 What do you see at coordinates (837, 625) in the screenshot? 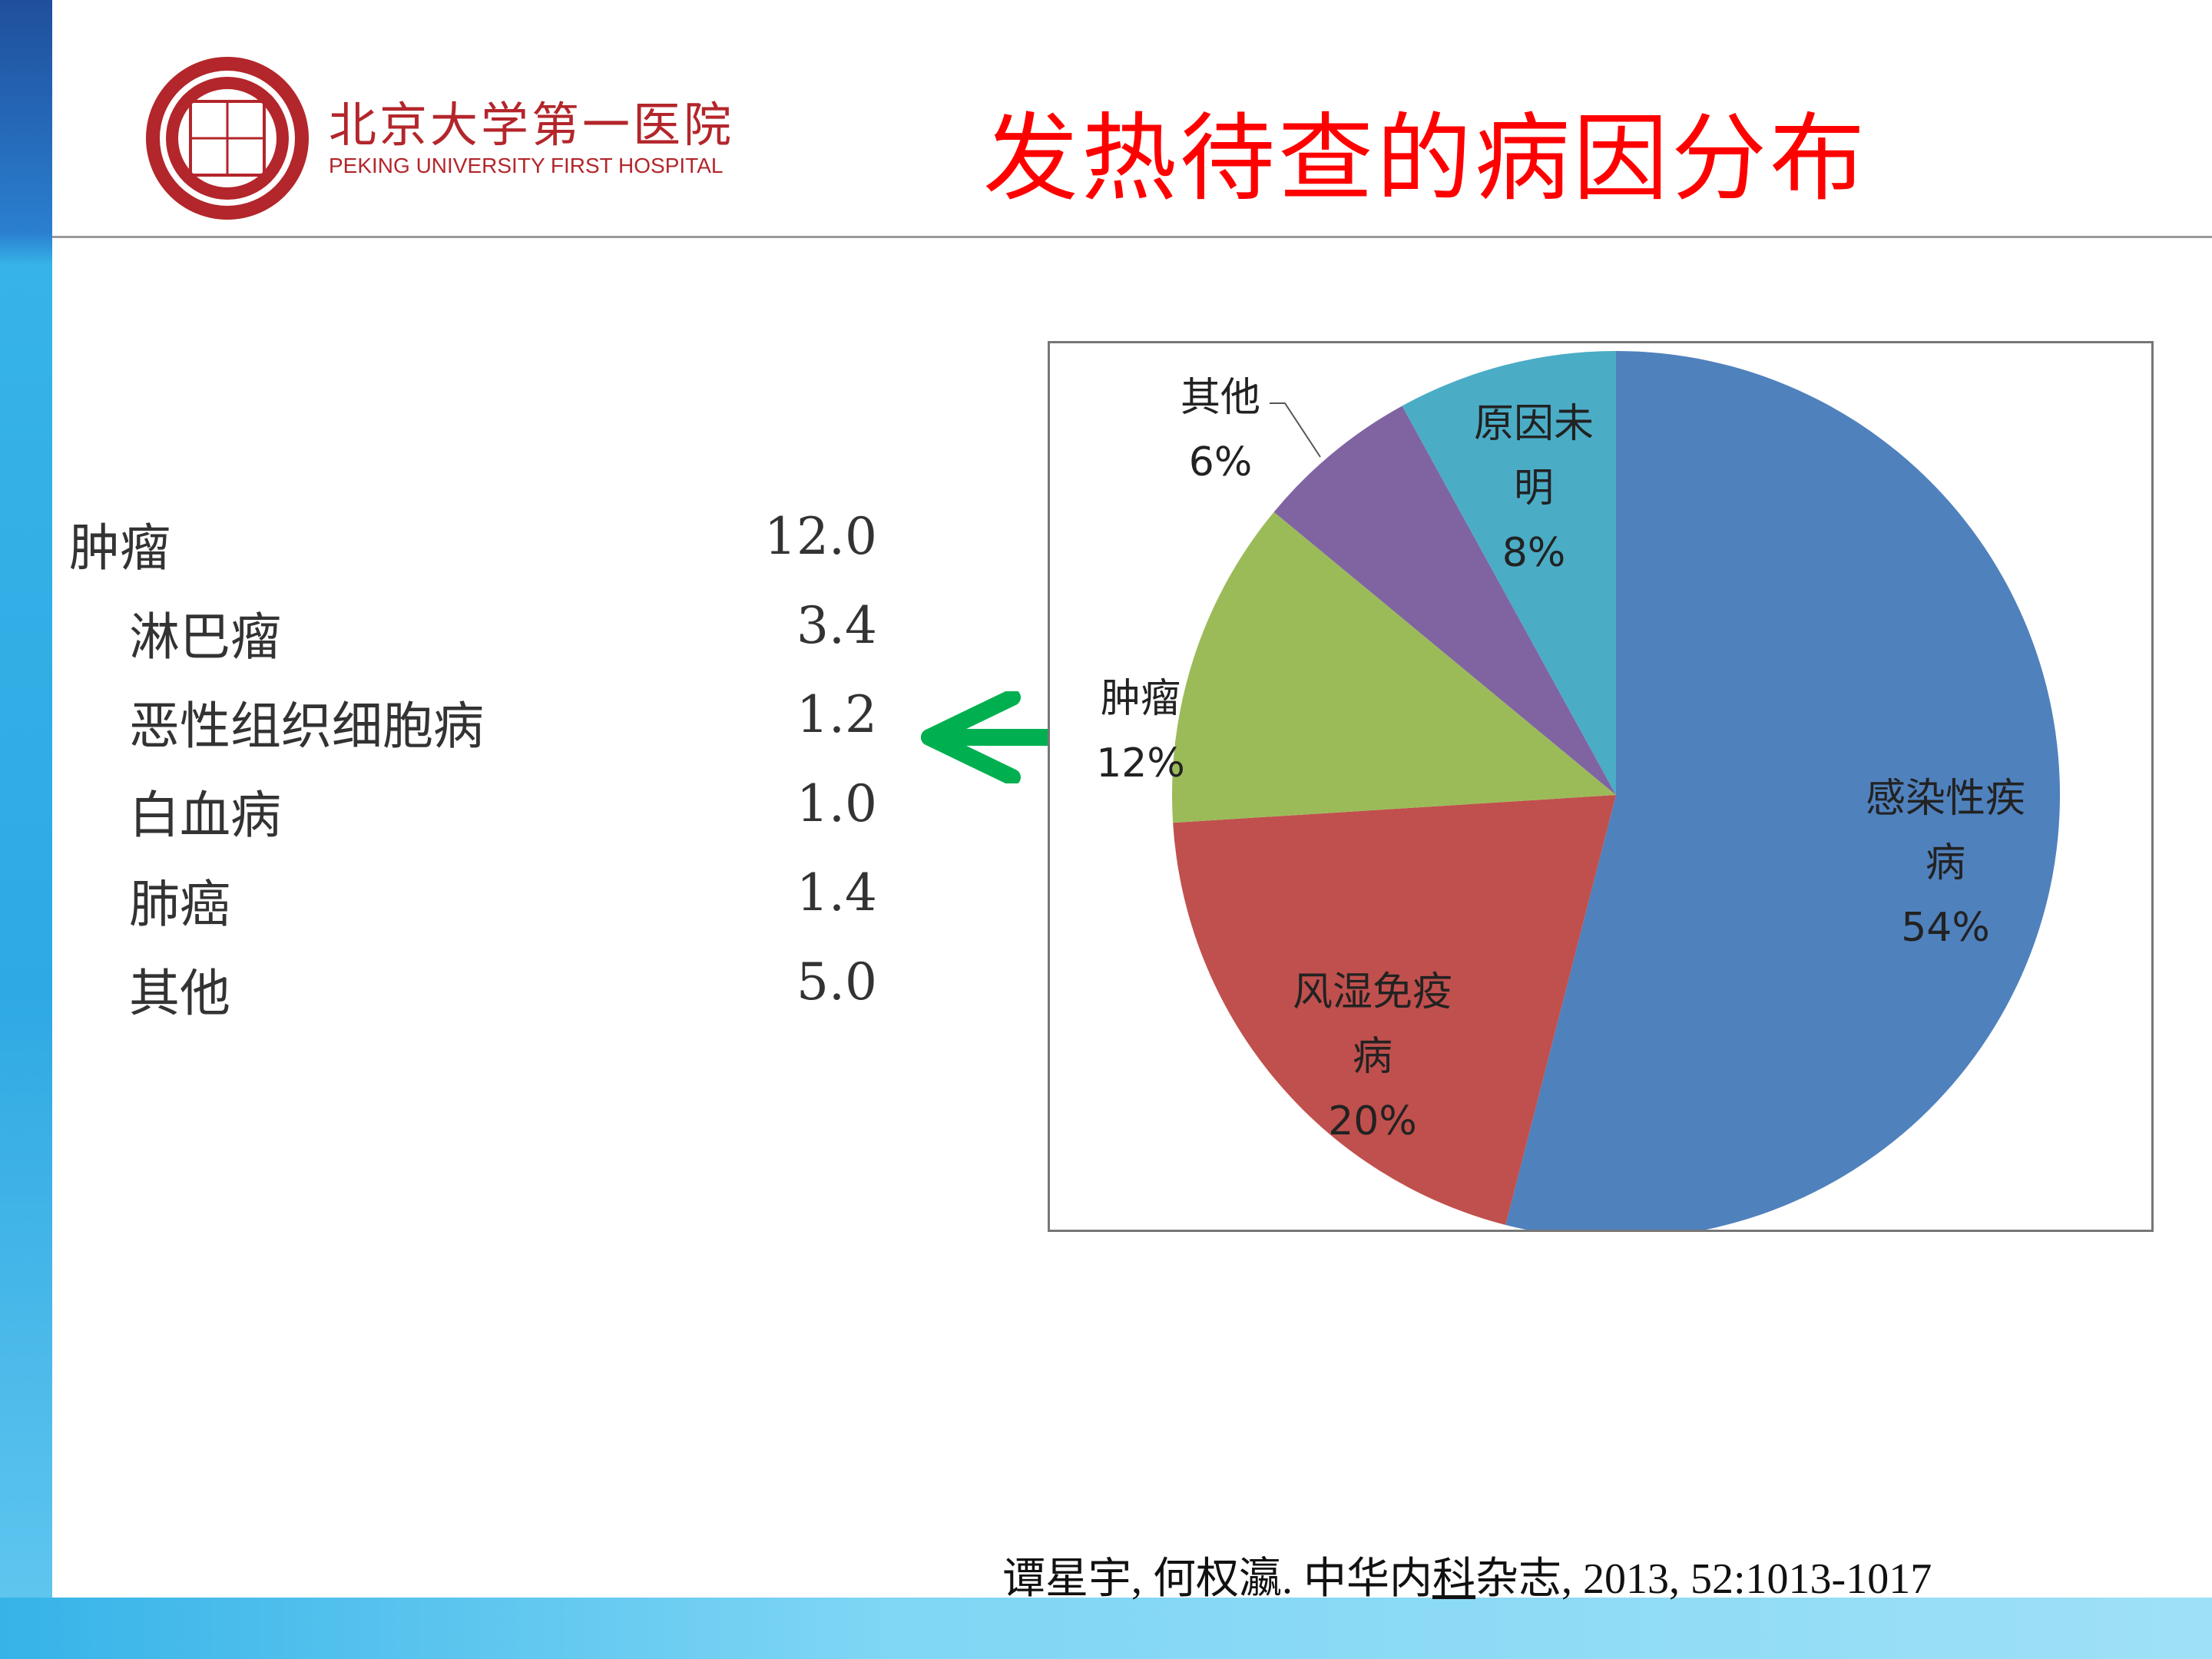
I see `row-value: 3.4` at bounding box center [837, 625].